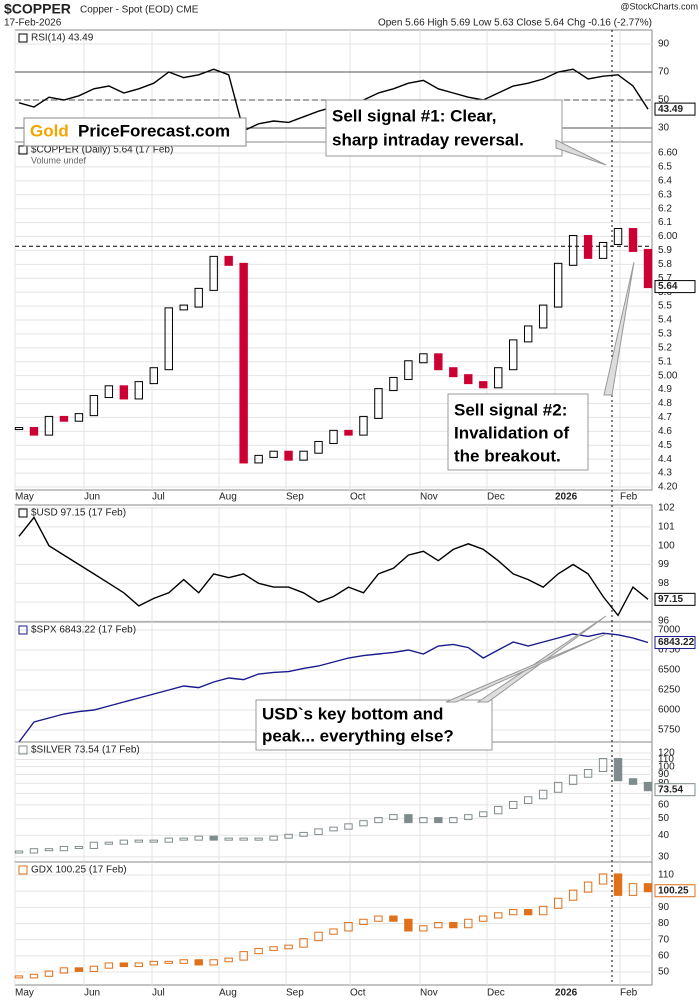  What do you see at coordinates (665, 180) in the screenshot?
I see `y-tick-label: 6.4` at bounding box center [665, 180].